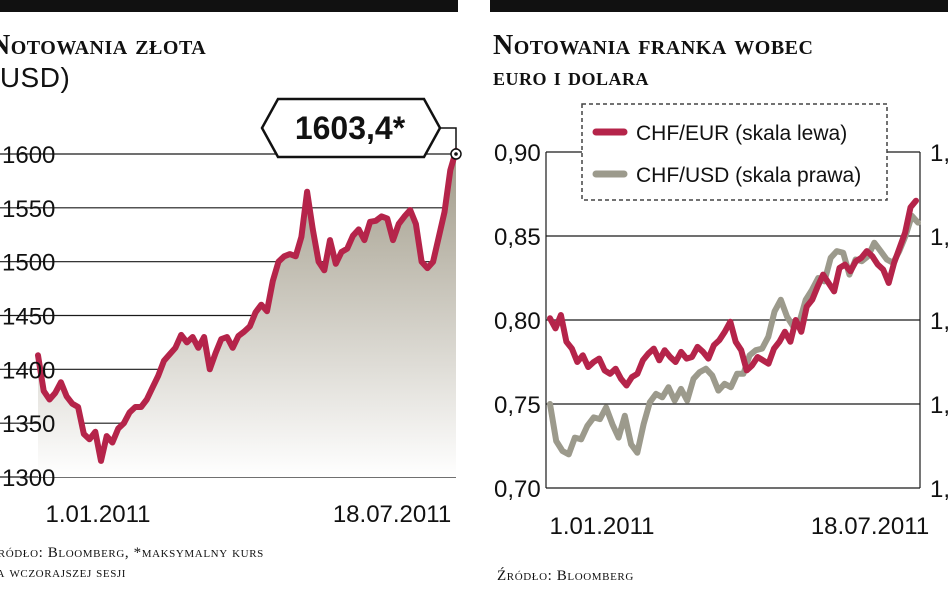  What do you see at coordinates (456, 154) in the screenshot?
I see `callout-marker-dot` at bounding box center [456, 154].